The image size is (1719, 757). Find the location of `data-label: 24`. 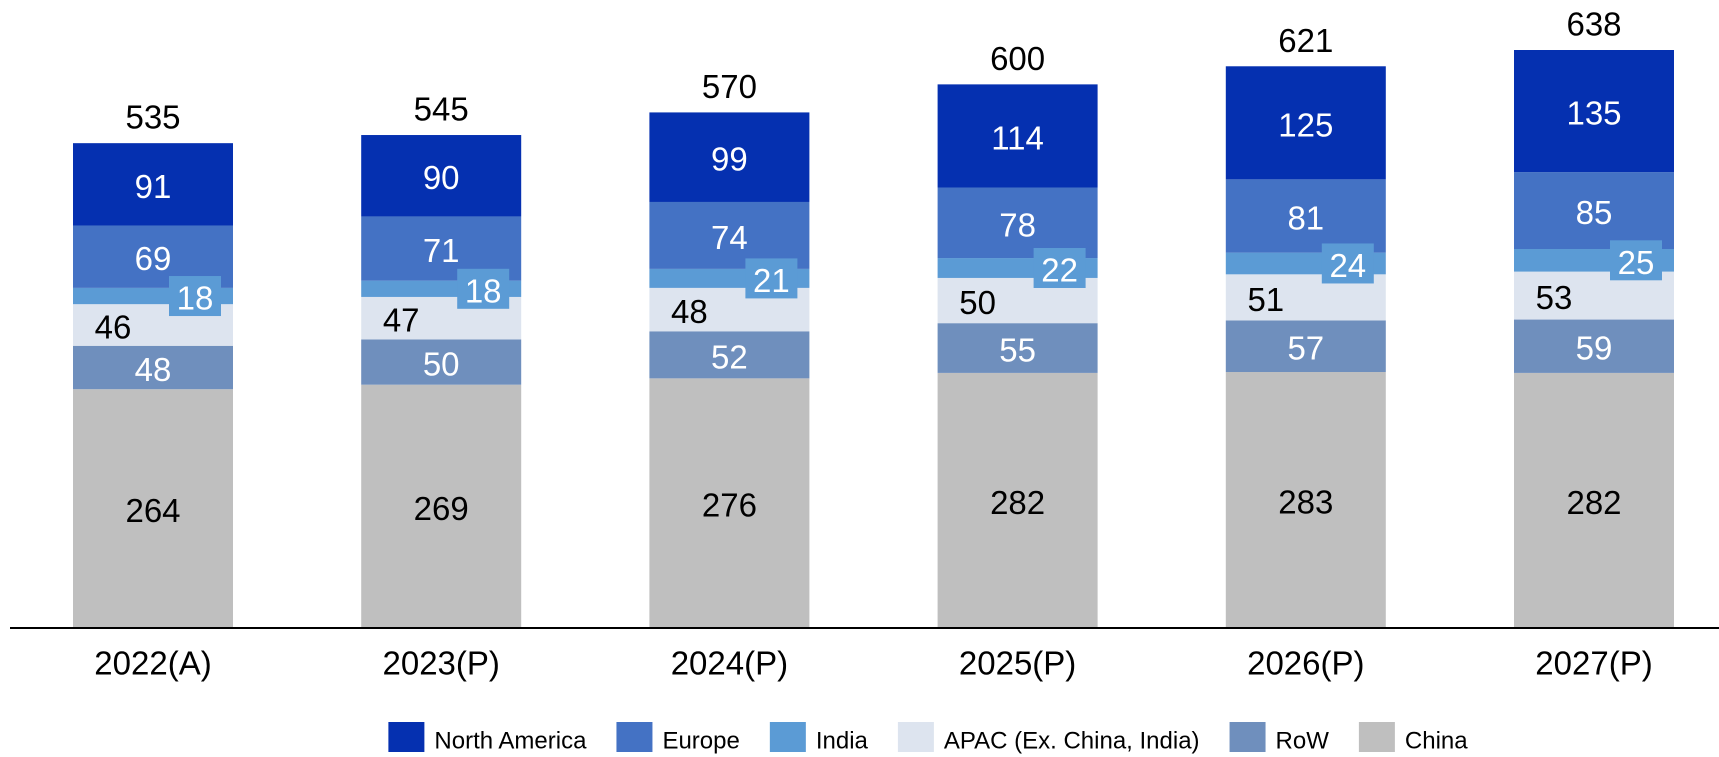

data-label: 24 is located at coordinates (1347, 265).